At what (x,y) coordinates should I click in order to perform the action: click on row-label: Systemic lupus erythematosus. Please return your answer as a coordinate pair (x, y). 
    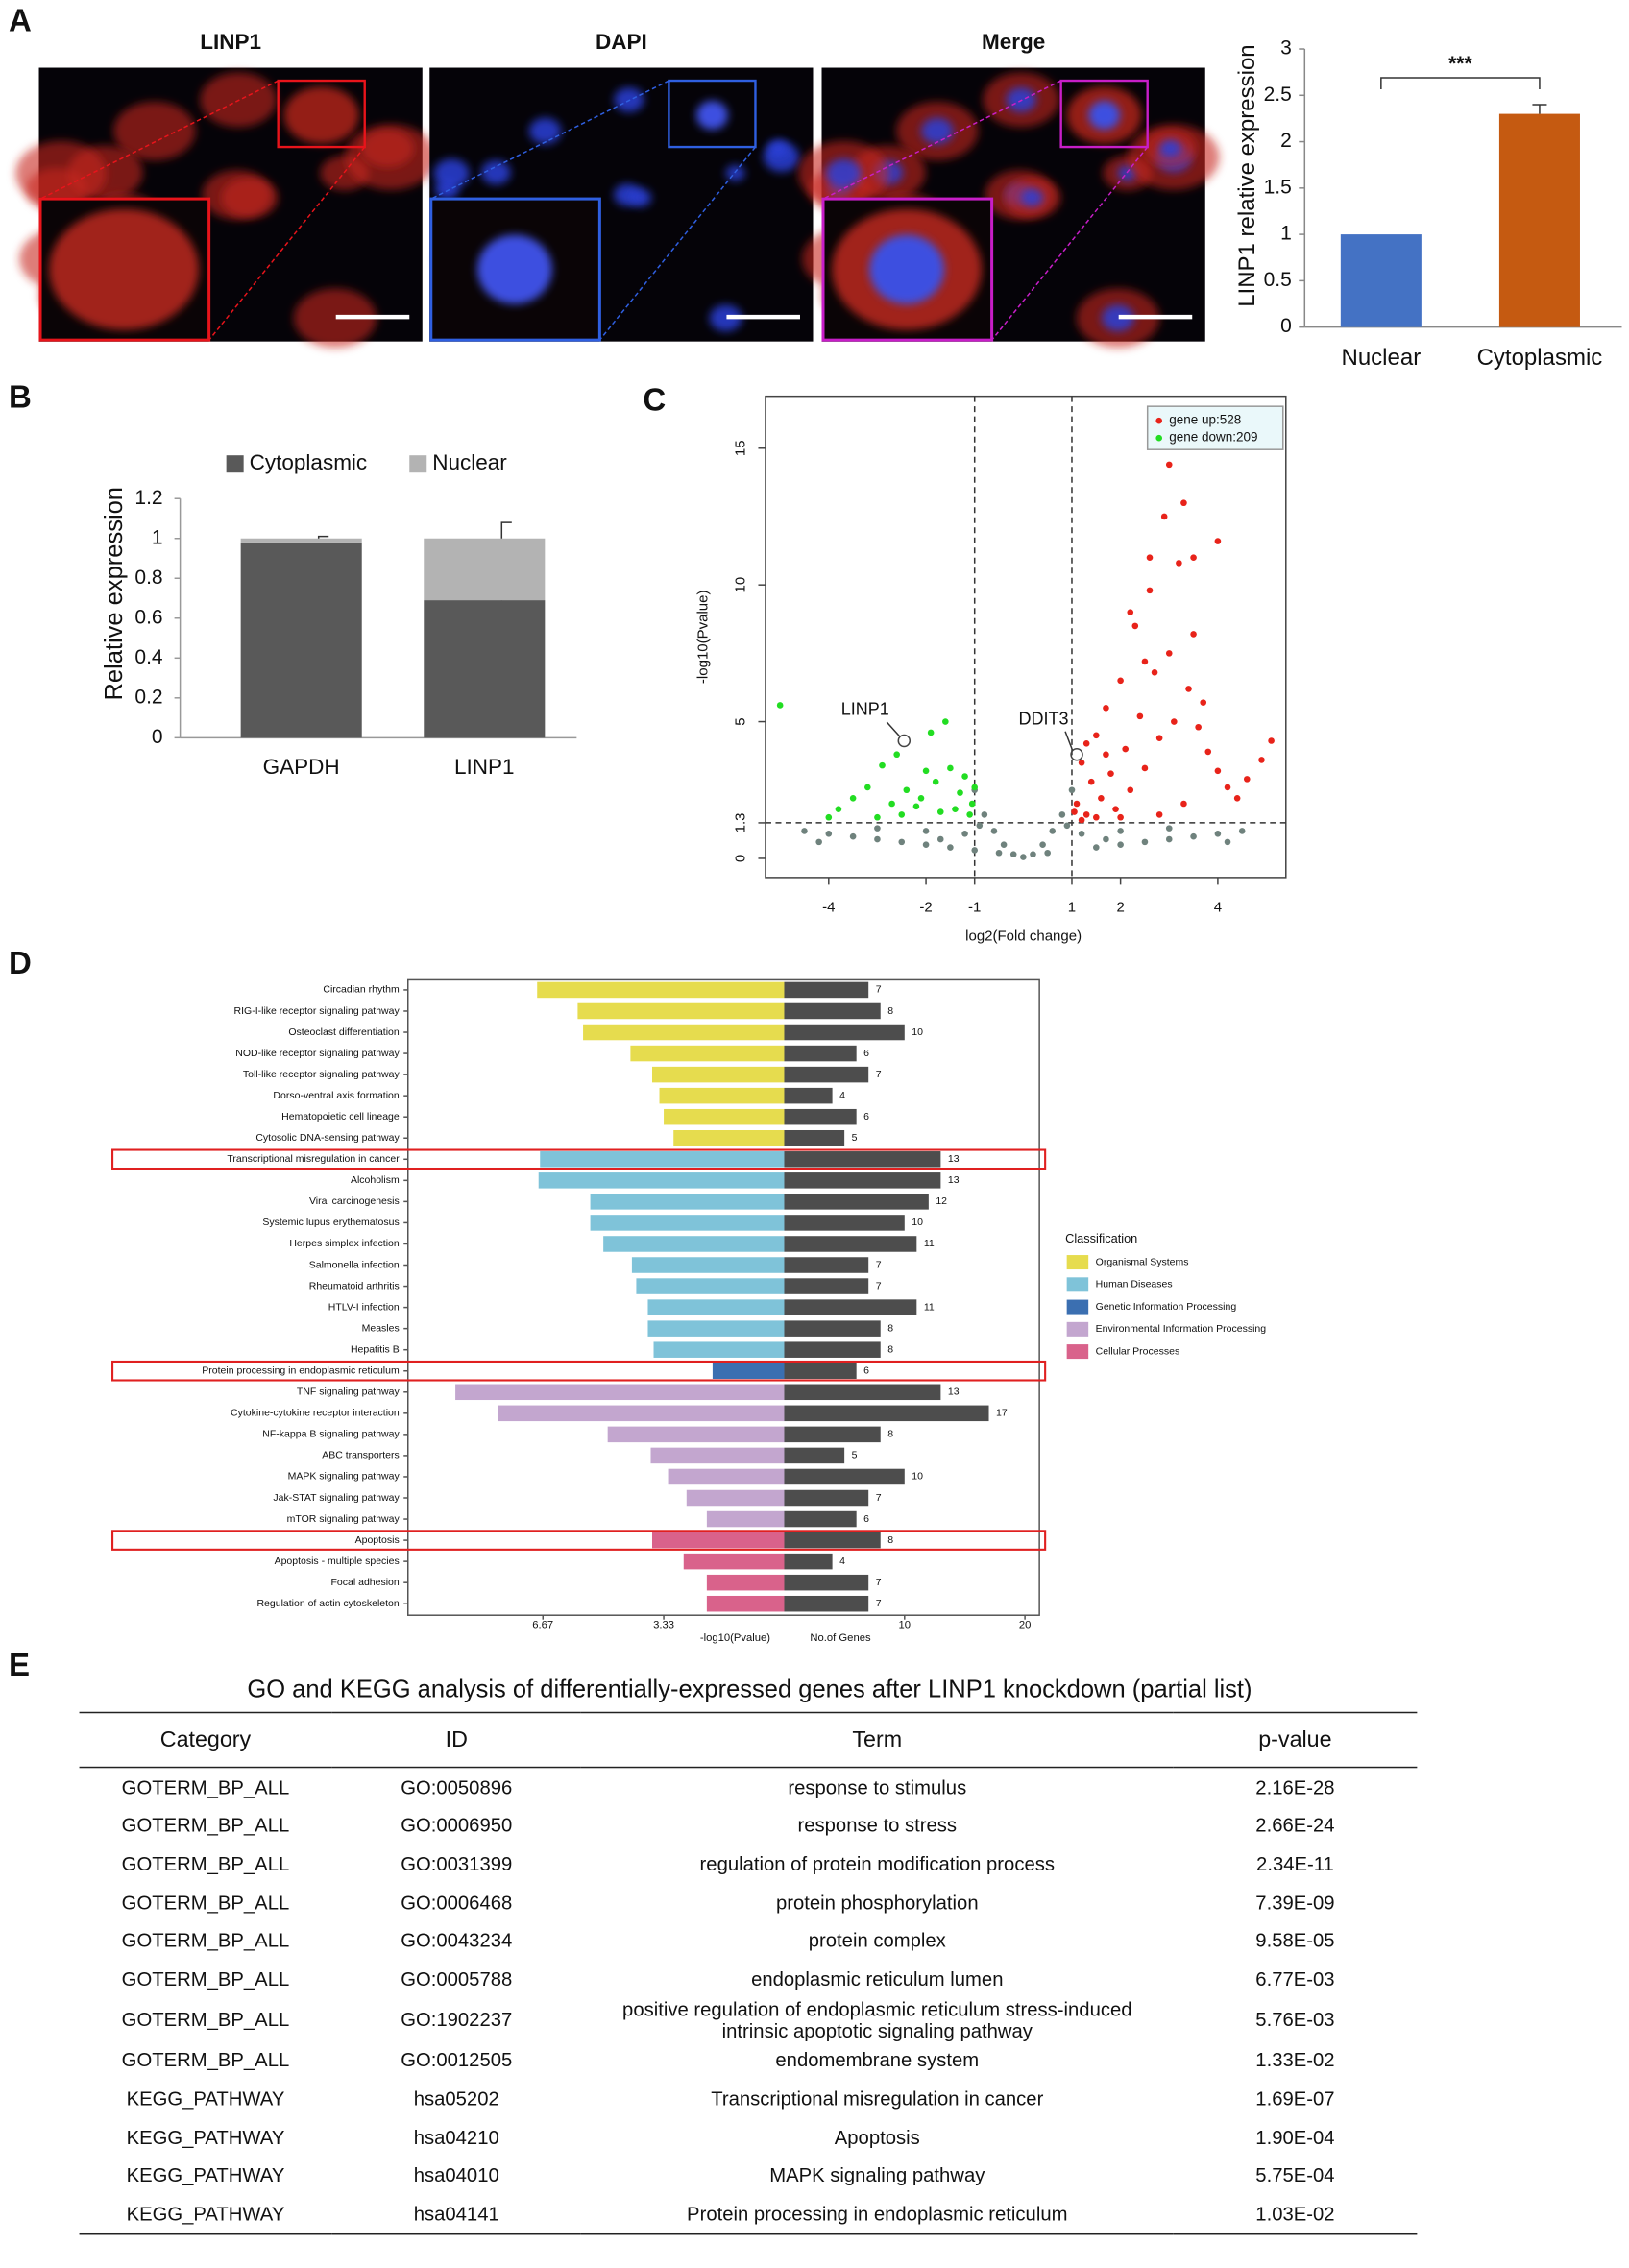
    Looking at the image, I should click on (330, 1222).